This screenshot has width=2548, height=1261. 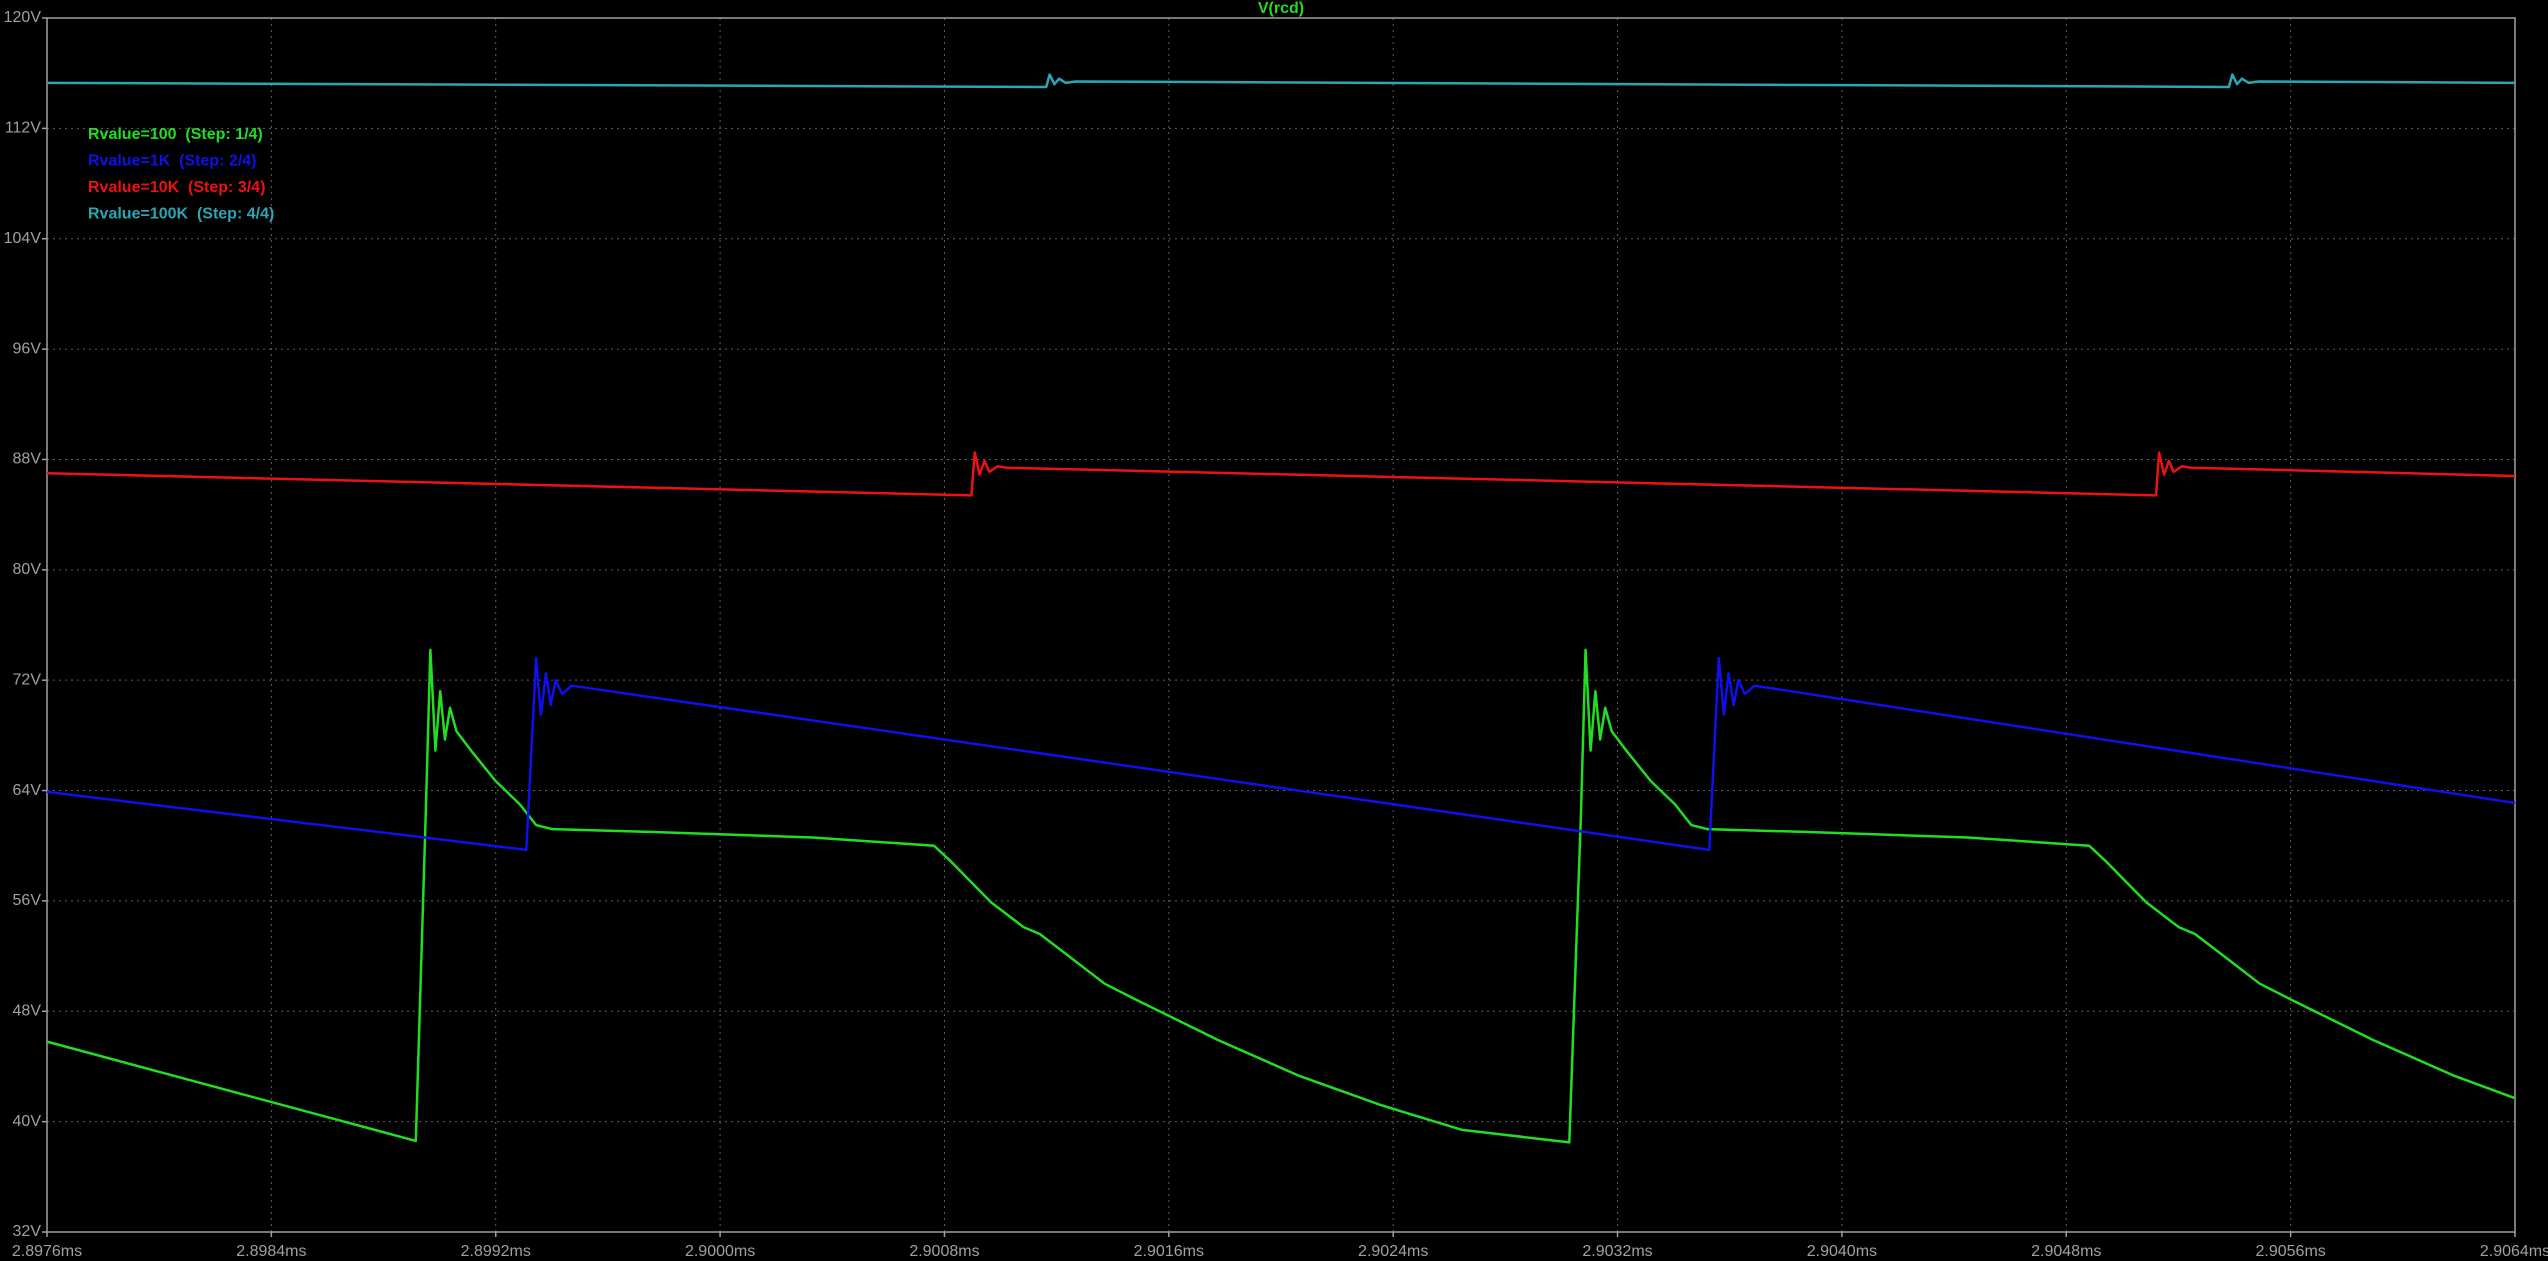 What do you see at coordinates (1842, 1251) in the screenshot?
I see `x-tick-label: 2.9040ms` at bounding box center [1842, 1251].